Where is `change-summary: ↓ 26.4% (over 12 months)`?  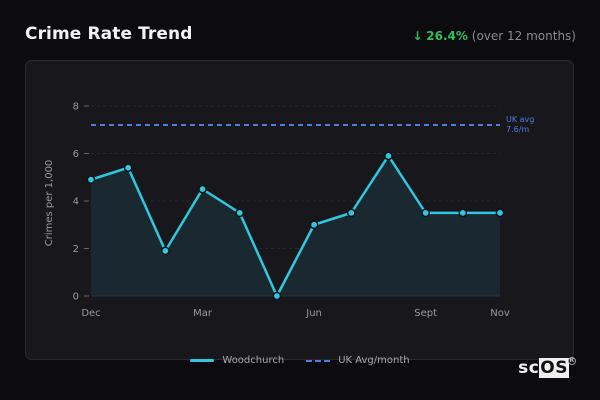 change-summary: ↓ 26.4% (over 12 months) is located at coordinates (494, 36).